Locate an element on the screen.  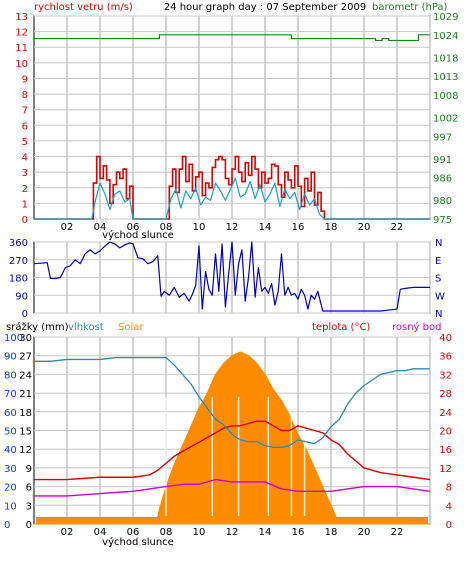
pressure-tick-label: 1013 is located at coordinates (445, 77).